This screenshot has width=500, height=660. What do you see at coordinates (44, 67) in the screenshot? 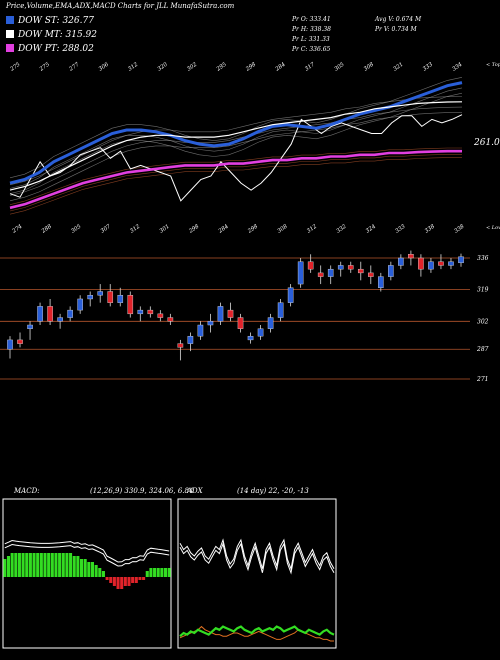
I see `ema-top-tick-label: 275` at bounding box center [44, 67].